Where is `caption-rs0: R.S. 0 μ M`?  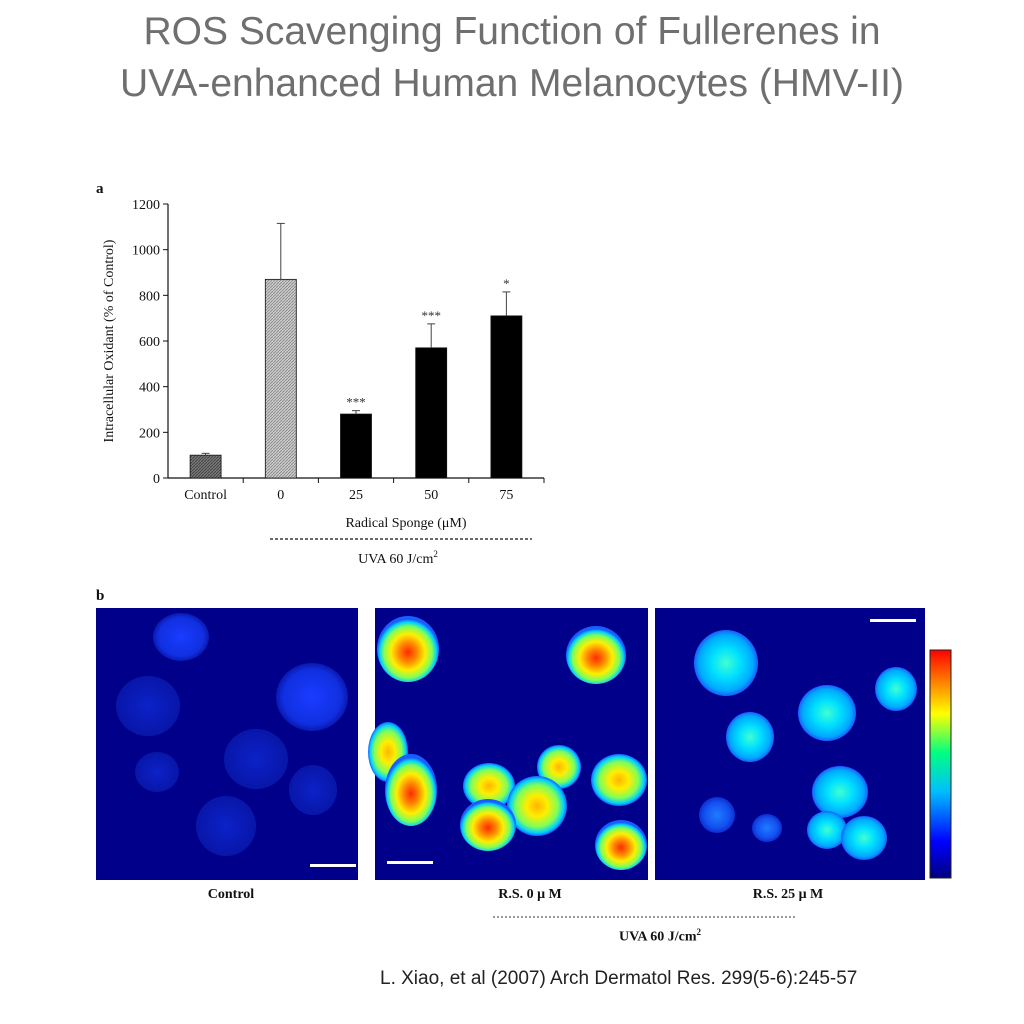 caption-rs0: R.S. 0 μ M is located at coordinates (530, 894).